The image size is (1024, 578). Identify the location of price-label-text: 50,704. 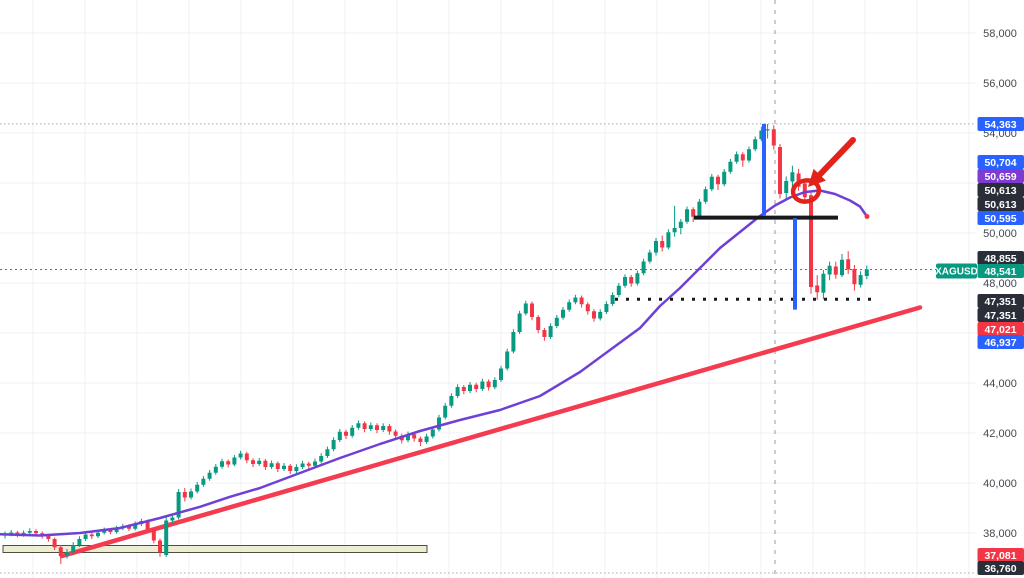
(1000, 163).